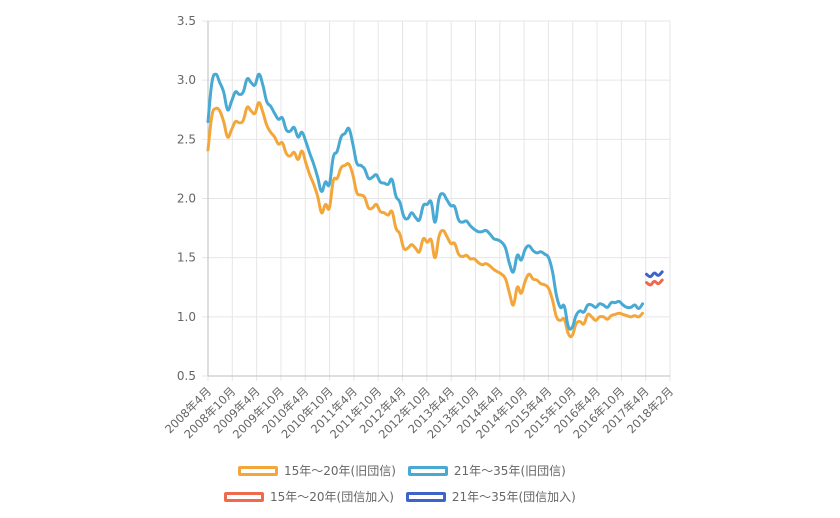 Image resolution: width=840 pixels, height=518 pixels. I want to click on legend-row-2: 15年～20年(団信加入) 21年～35年(団信加入), so click(406, 496).